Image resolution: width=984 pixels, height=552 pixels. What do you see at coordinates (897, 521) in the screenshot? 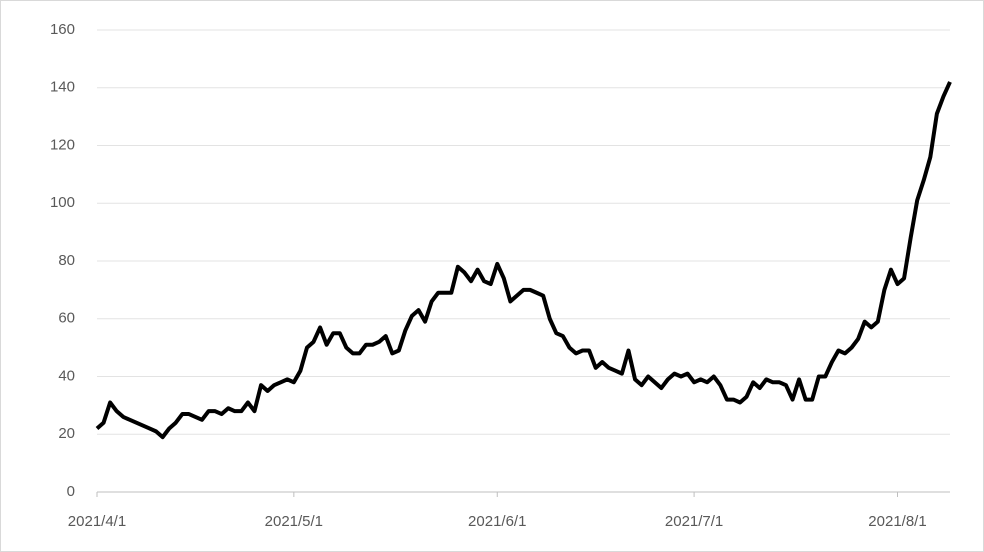
I see `x-tick-label: 2021/8/1` at bounding box center [897, 521].